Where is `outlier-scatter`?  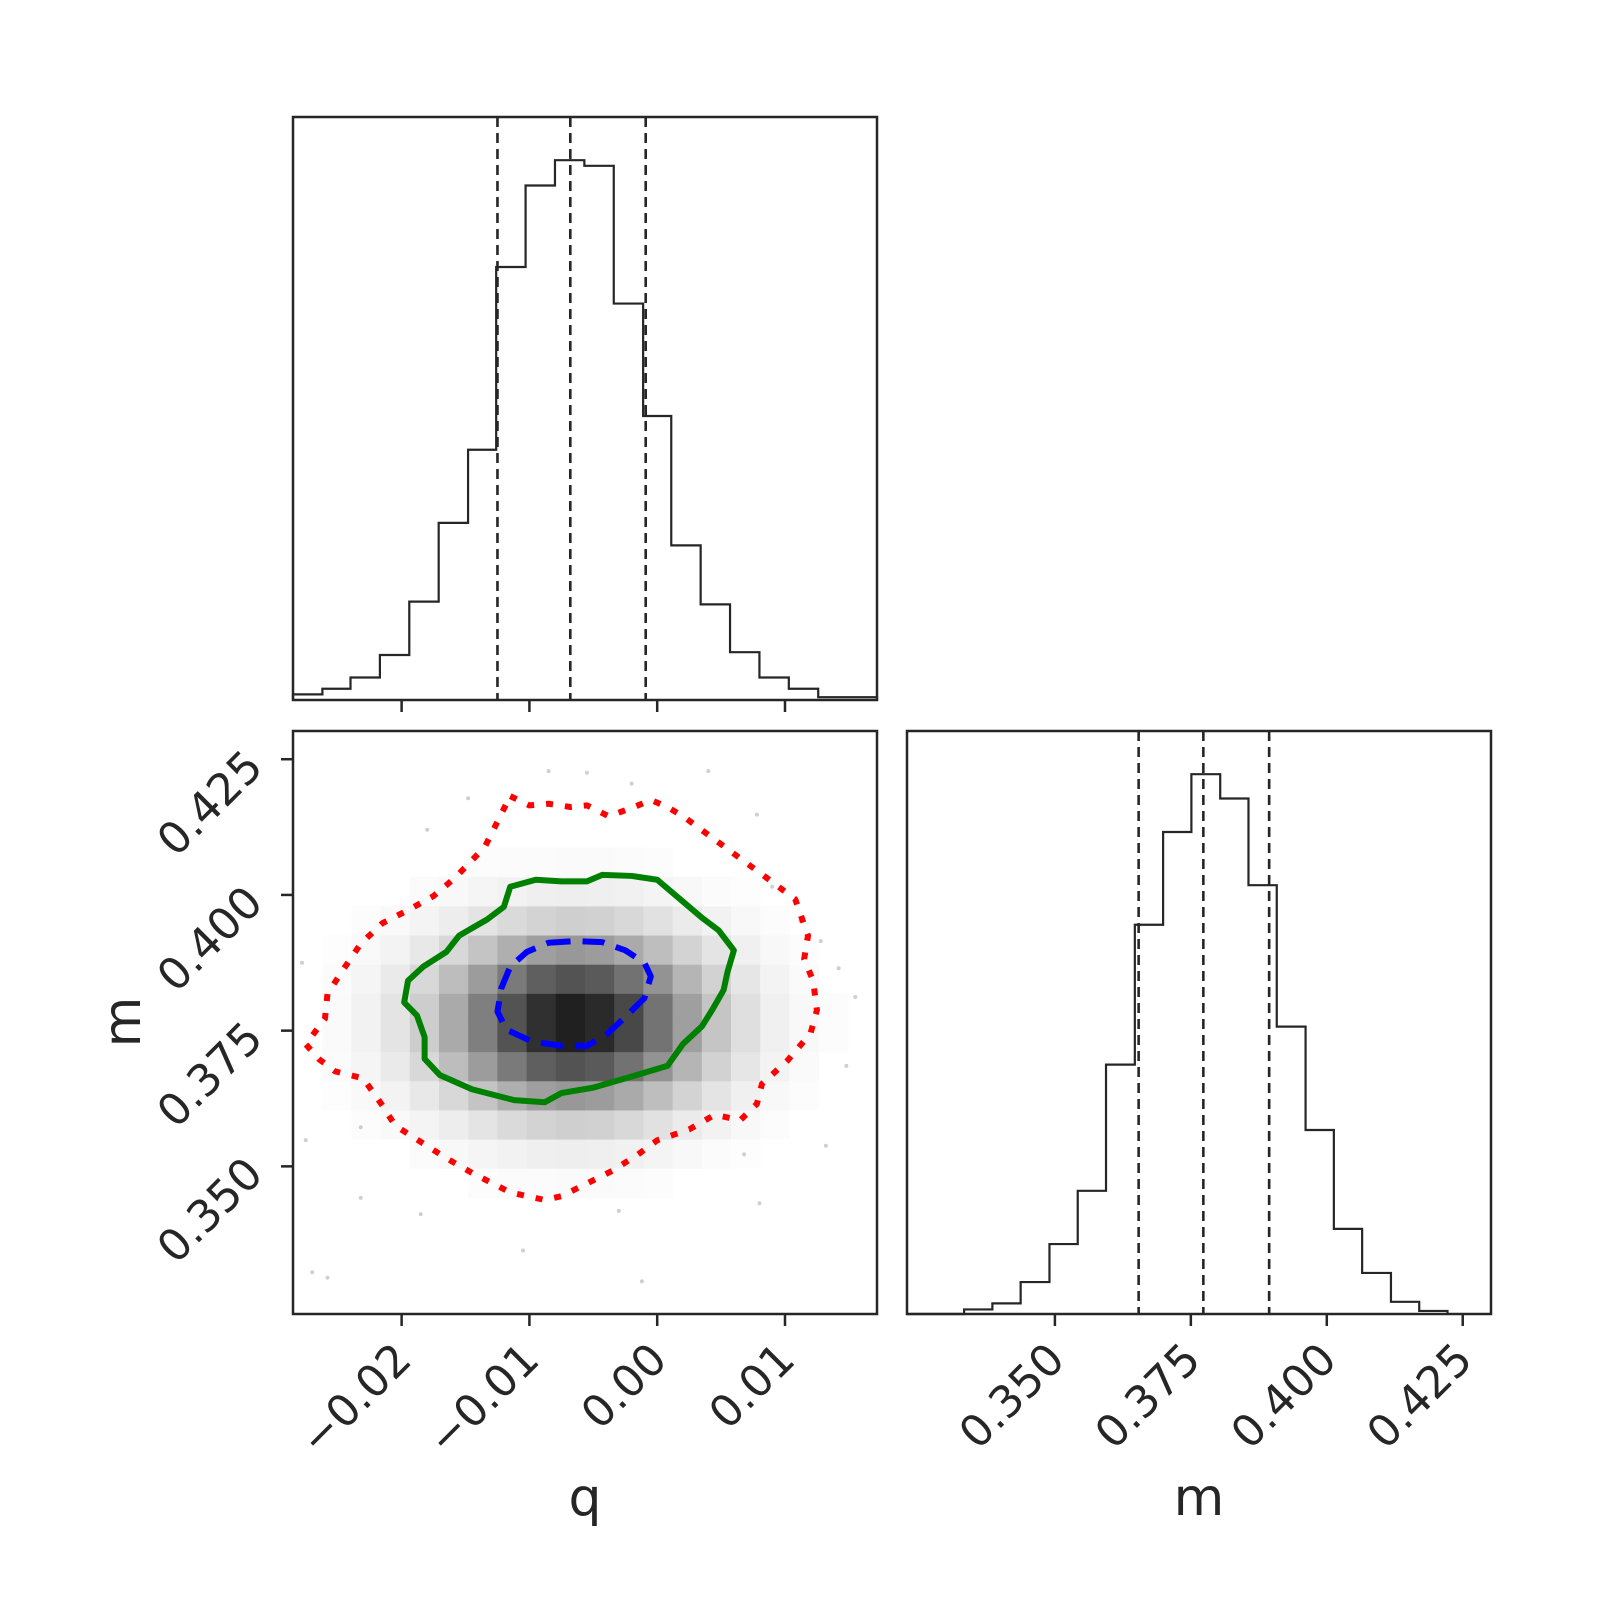
outlier-scatter is located at coordinates (578, 1026).